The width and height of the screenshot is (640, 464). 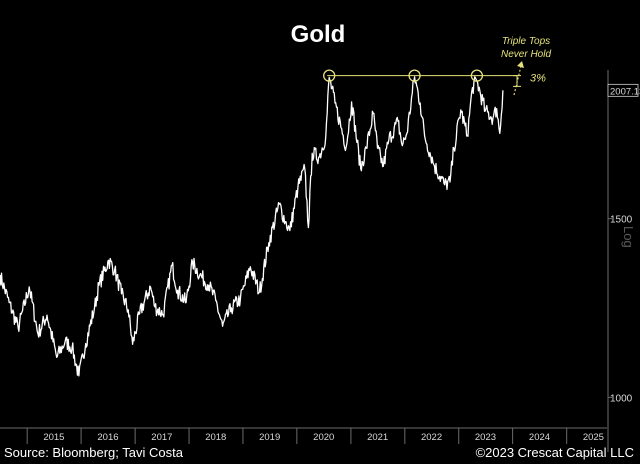 What do you see at coordinates (520, 64) in the screenshot?
I see `arrow-head-icon` at bounding box center [520, 64].